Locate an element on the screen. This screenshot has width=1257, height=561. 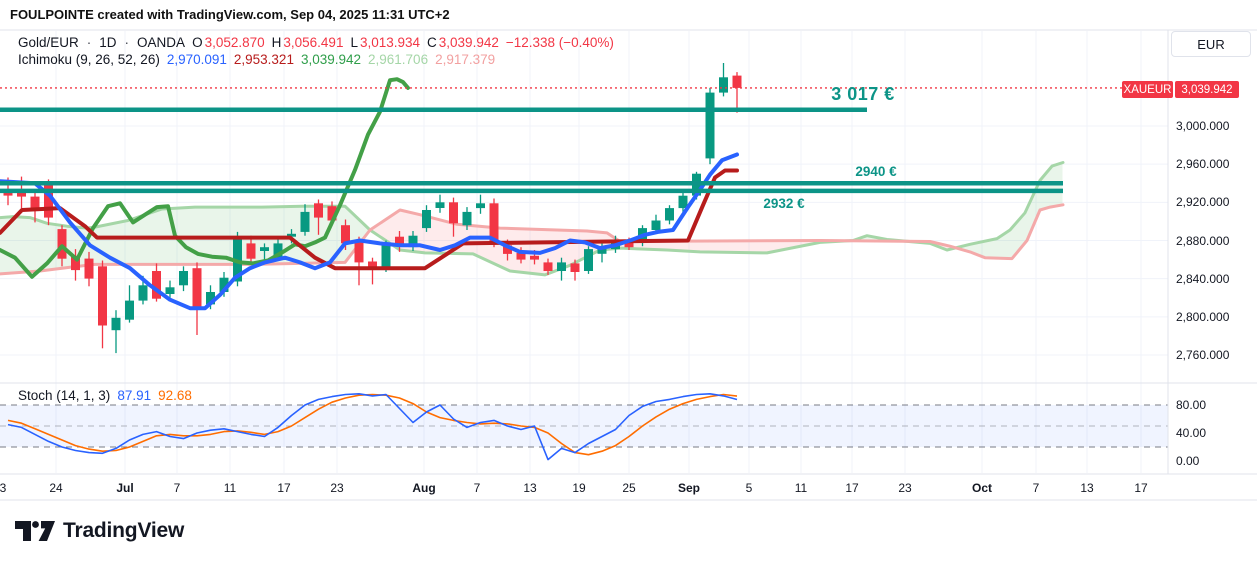
price-ray-label: 2932 € is located at coordinates (784, 203).